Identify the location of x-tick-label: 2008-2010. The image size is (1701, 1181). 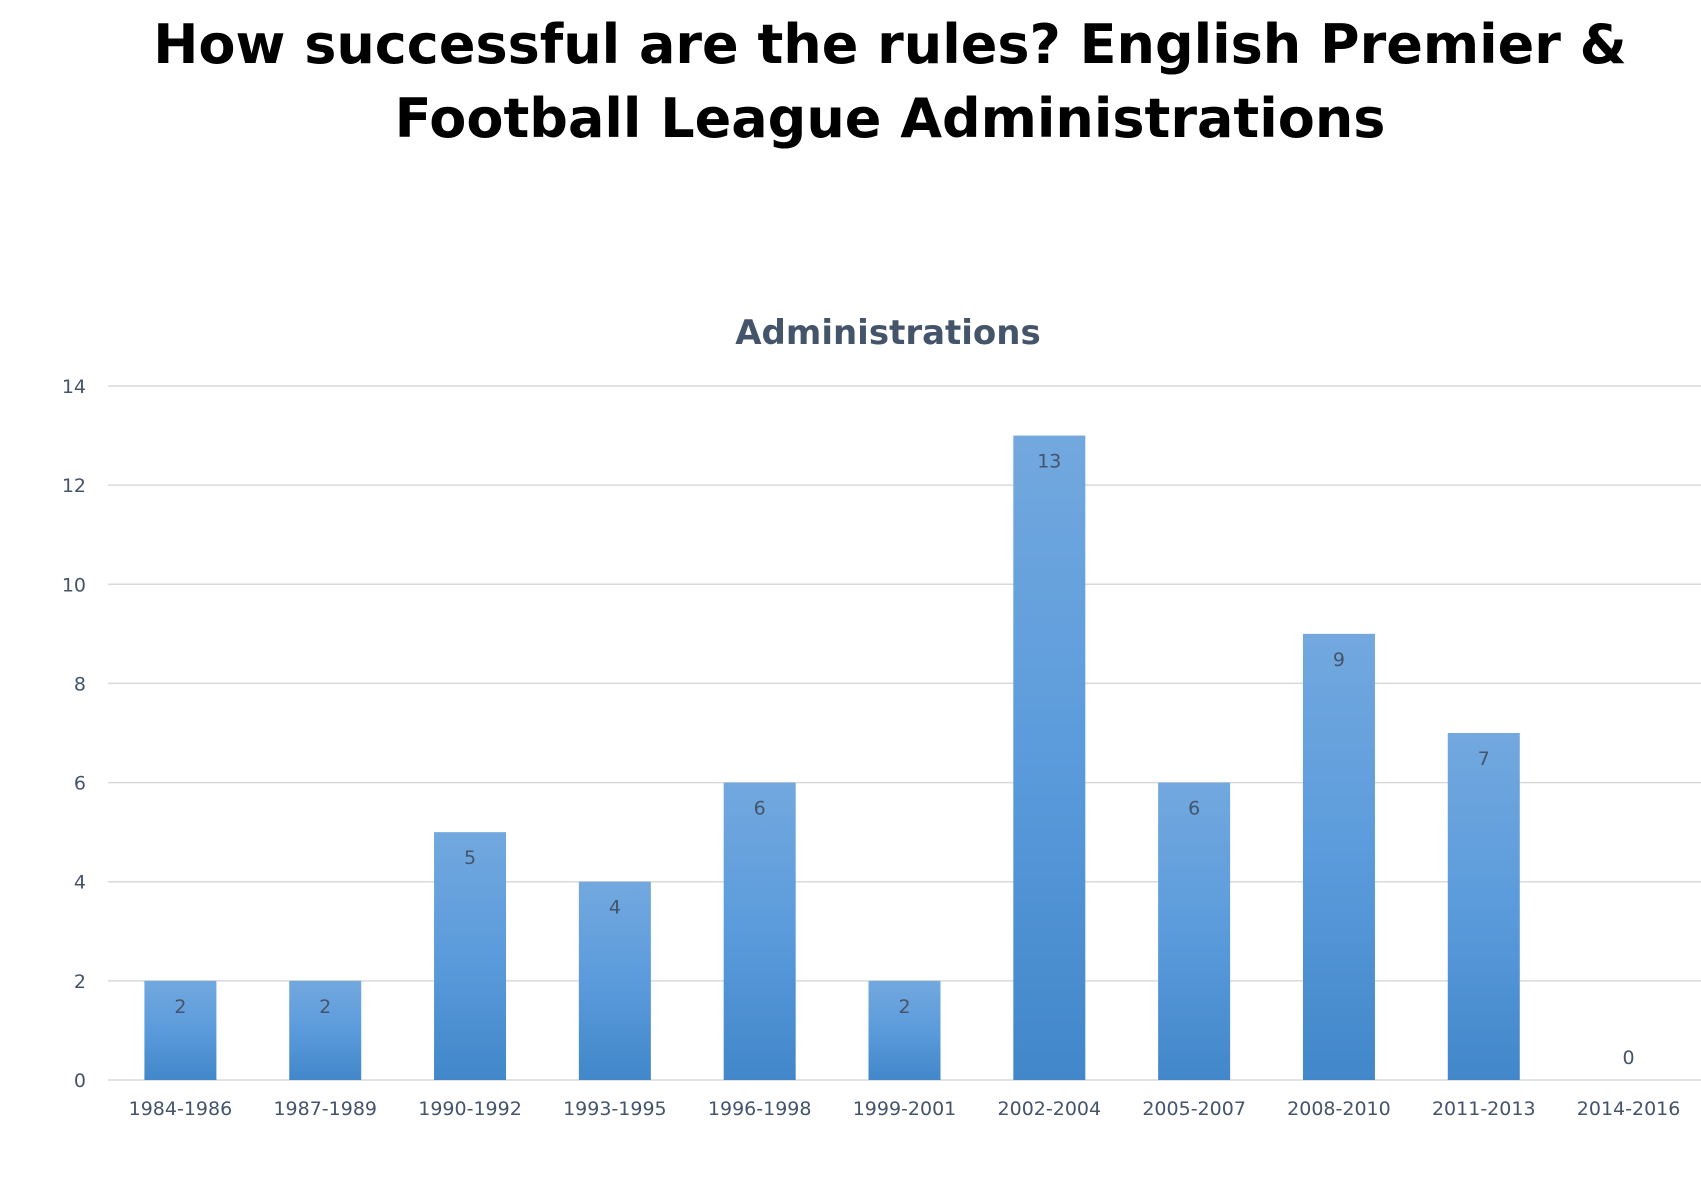
(1339, 1109).